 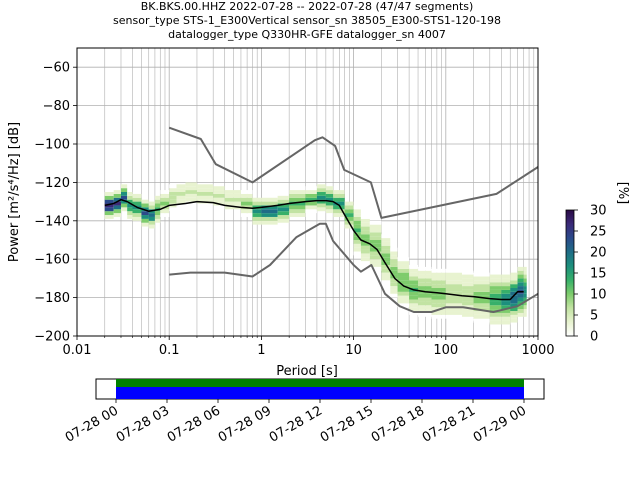 What do you see at coordinates (320, 383) in the screenshot?
I see `timeline-coverage-green` at bounding box center [320, 383].